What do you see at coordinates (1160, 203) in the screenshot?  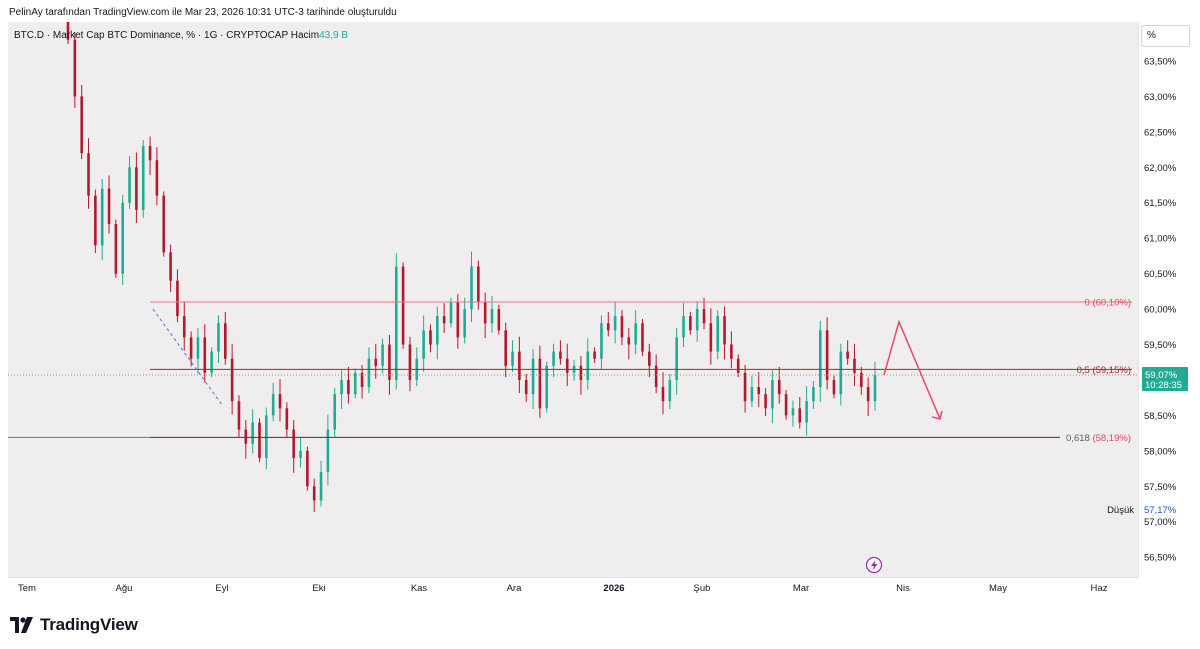 I see `y-tick-label: 61,50%` at bounding box center [1160, 203].